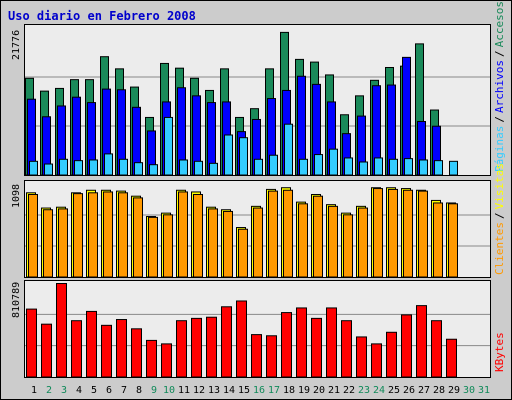 The height and width of the screenshot is (400, 512). I want to click on day-label-1: 1, so click(34, 390).